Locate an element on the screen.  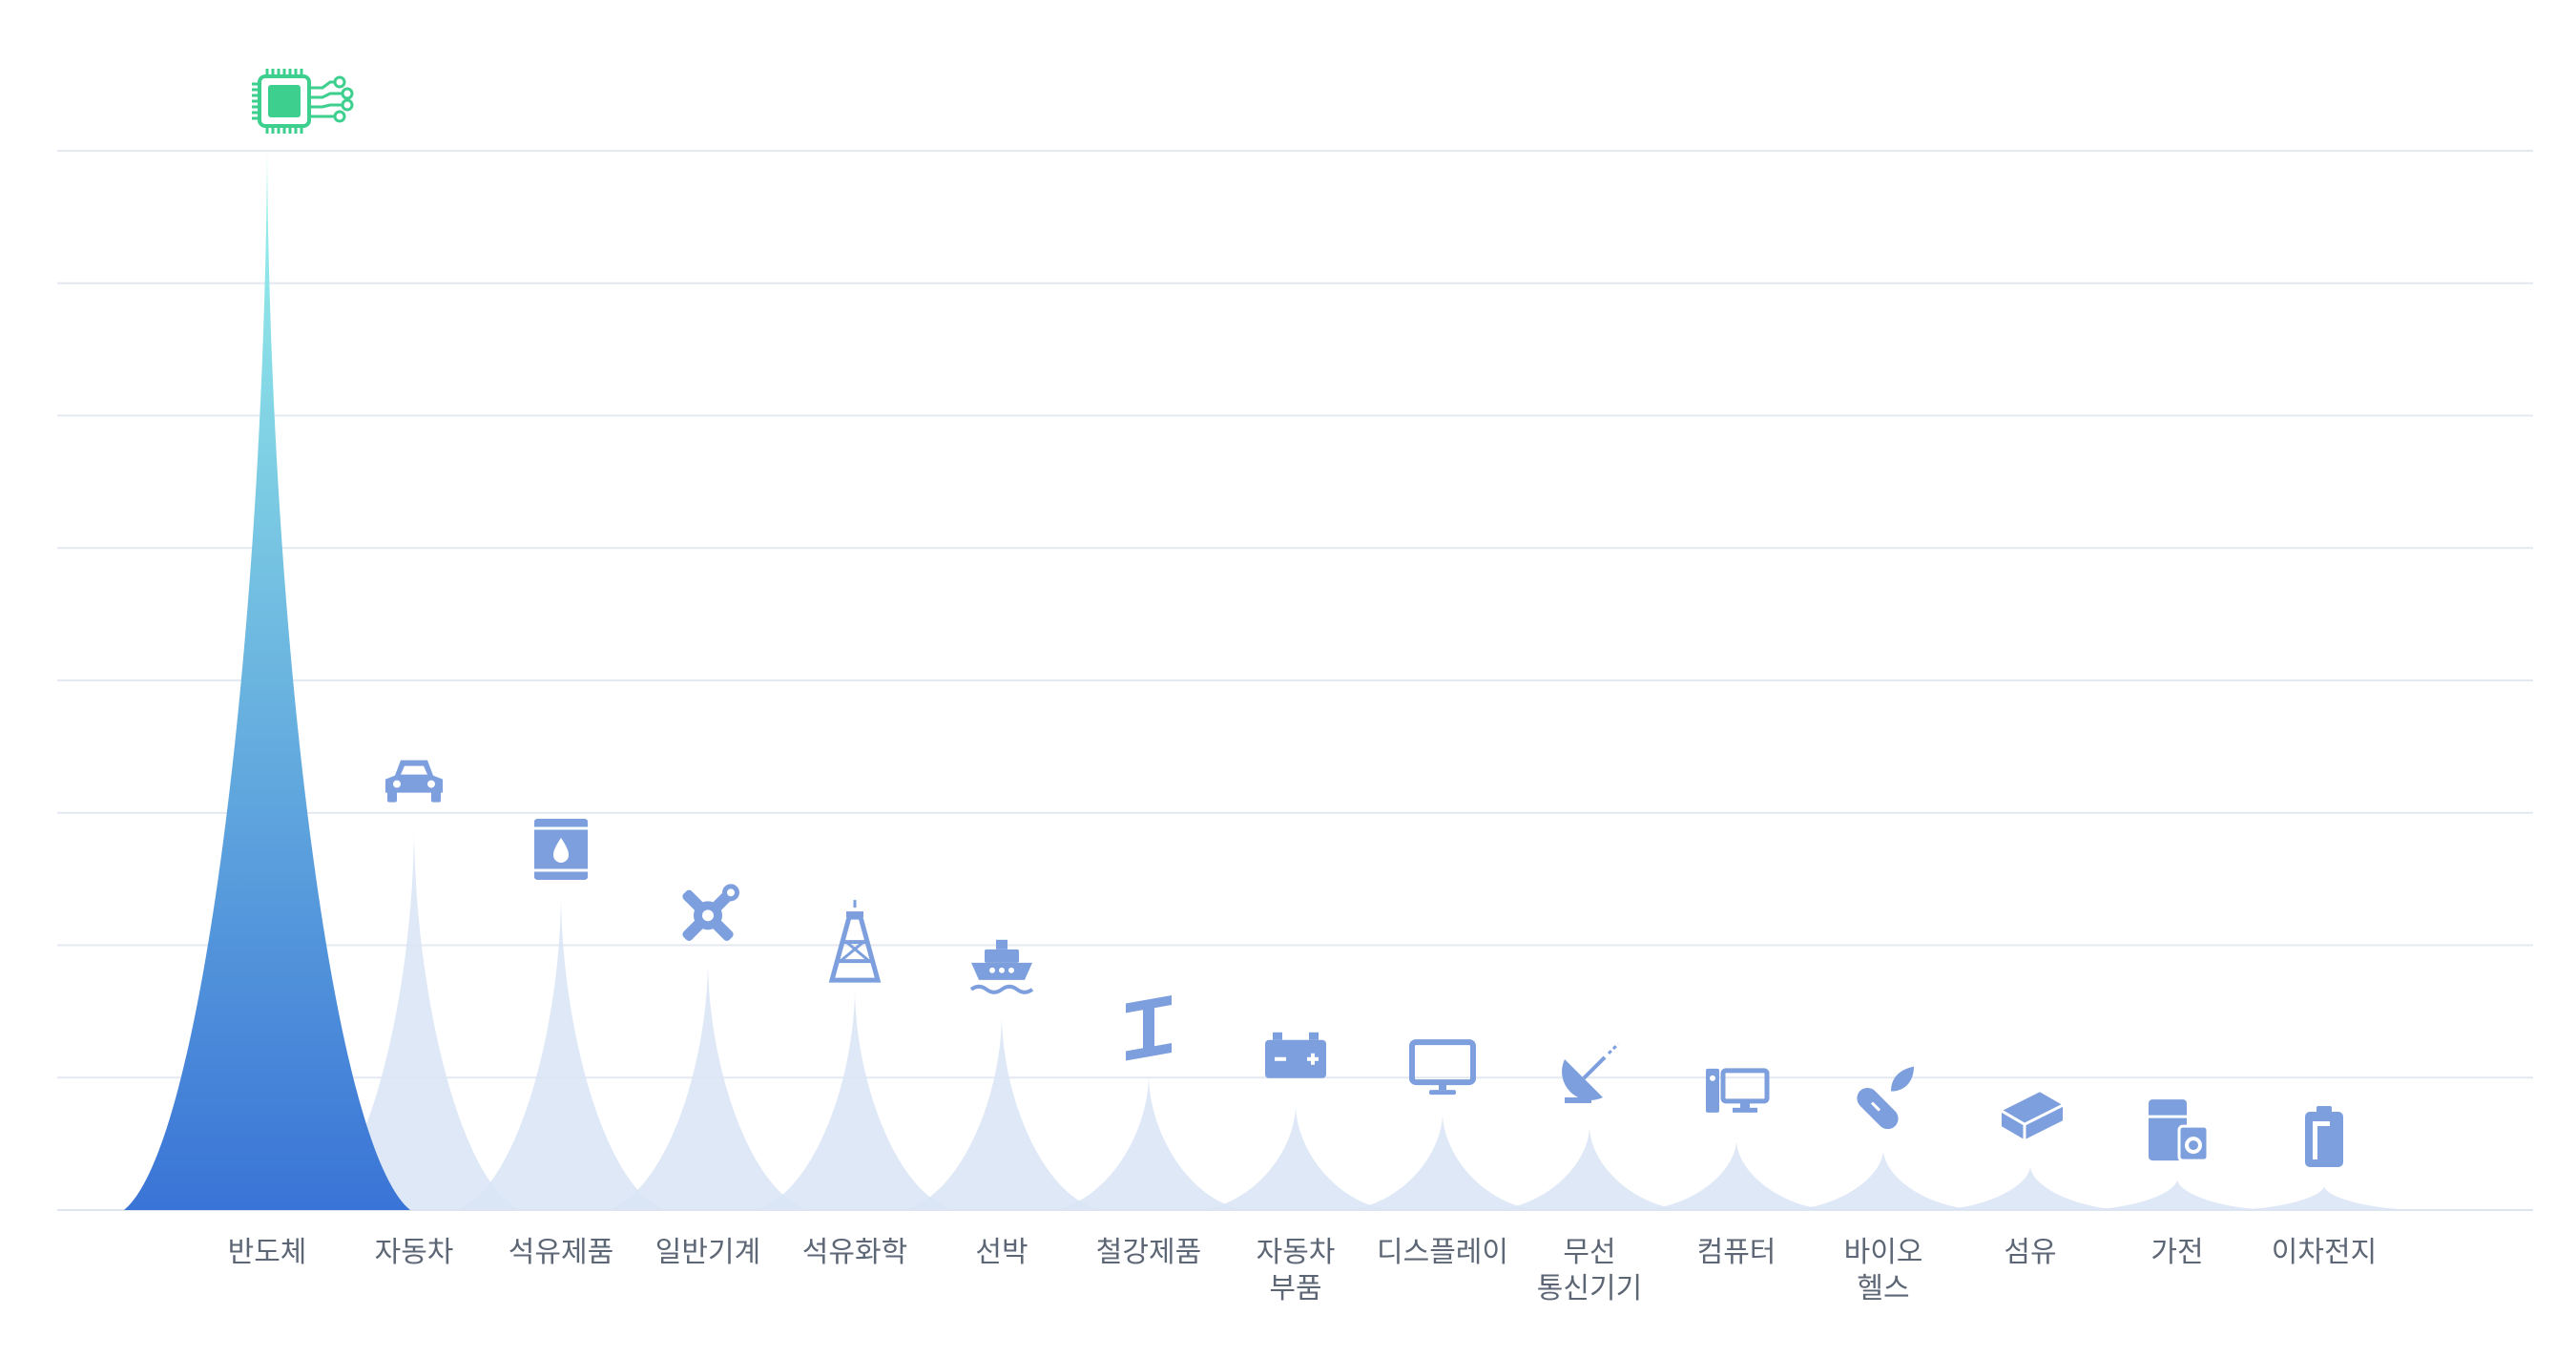
x-tick-label-line: 가전 is located at coordinates (2176, 1253).